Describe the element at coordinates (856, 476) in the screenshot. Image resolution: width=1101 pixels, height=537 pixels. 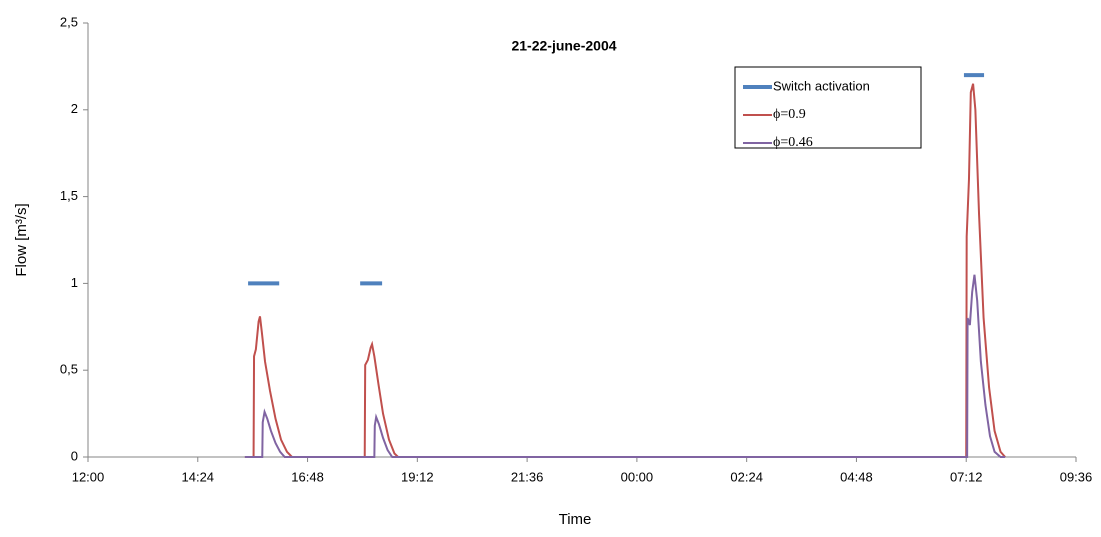
I see `x-tick-label: 04:48` at that location.